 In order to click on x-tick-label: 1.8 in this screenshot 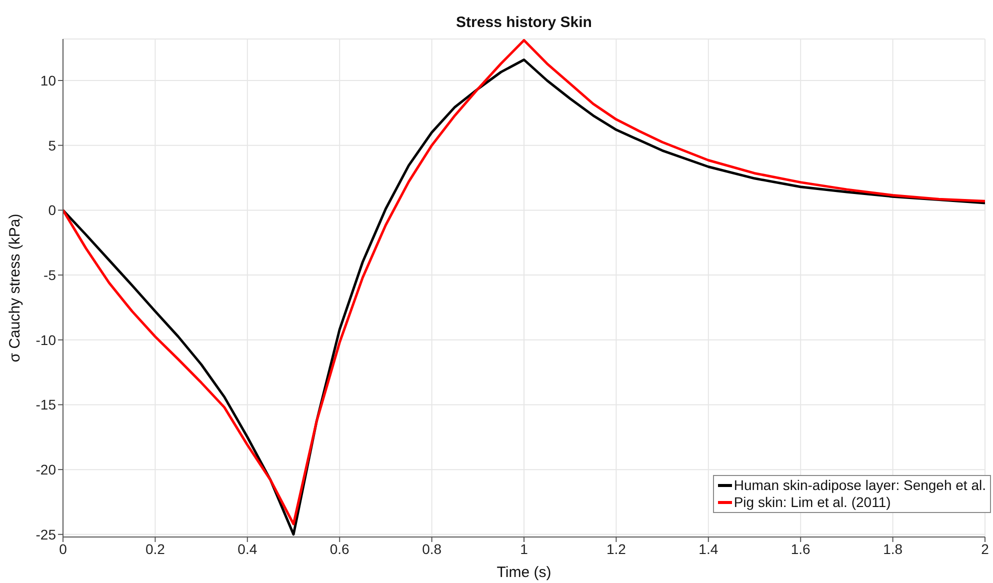, I will do `click(893, 548)`.